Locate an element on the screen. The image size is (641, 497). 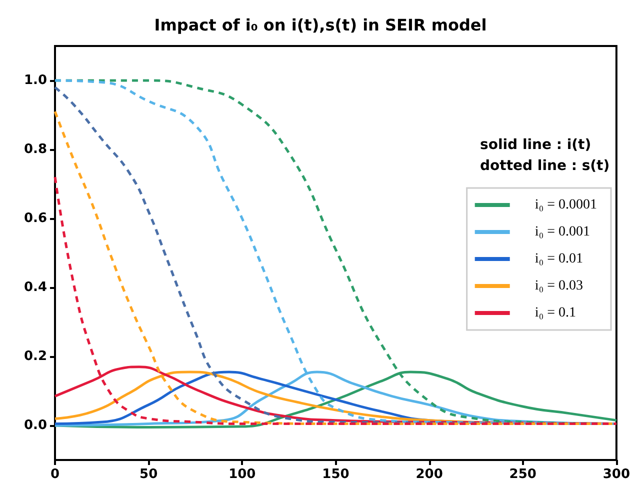
y-tick-label: 1.0 is located at coordinates (35, 80).